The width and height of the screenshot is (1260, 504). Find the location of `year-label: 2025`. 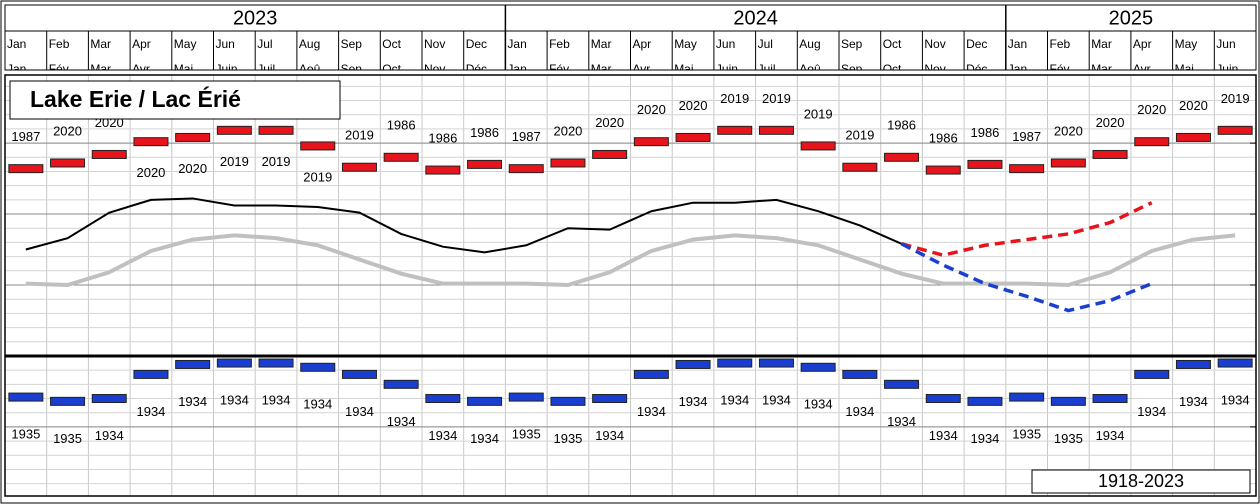

year-label: 2025 is located at coordinates (1131, 18).